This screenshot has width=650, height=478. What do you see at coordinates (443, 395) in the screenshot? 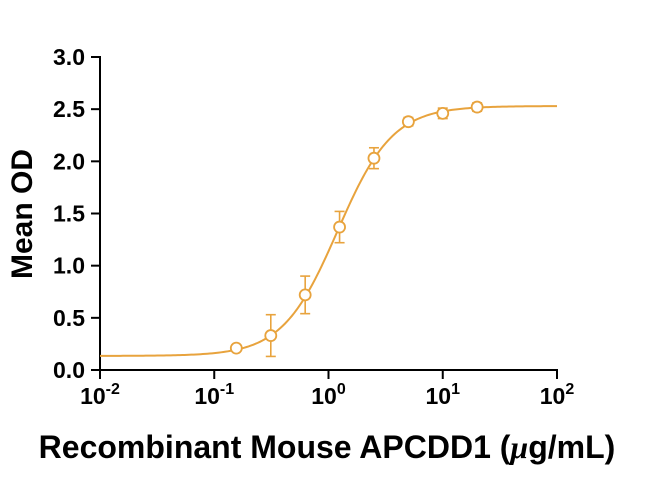
I see `x-tick-label: 10¹` at bounding box center [443, 395].